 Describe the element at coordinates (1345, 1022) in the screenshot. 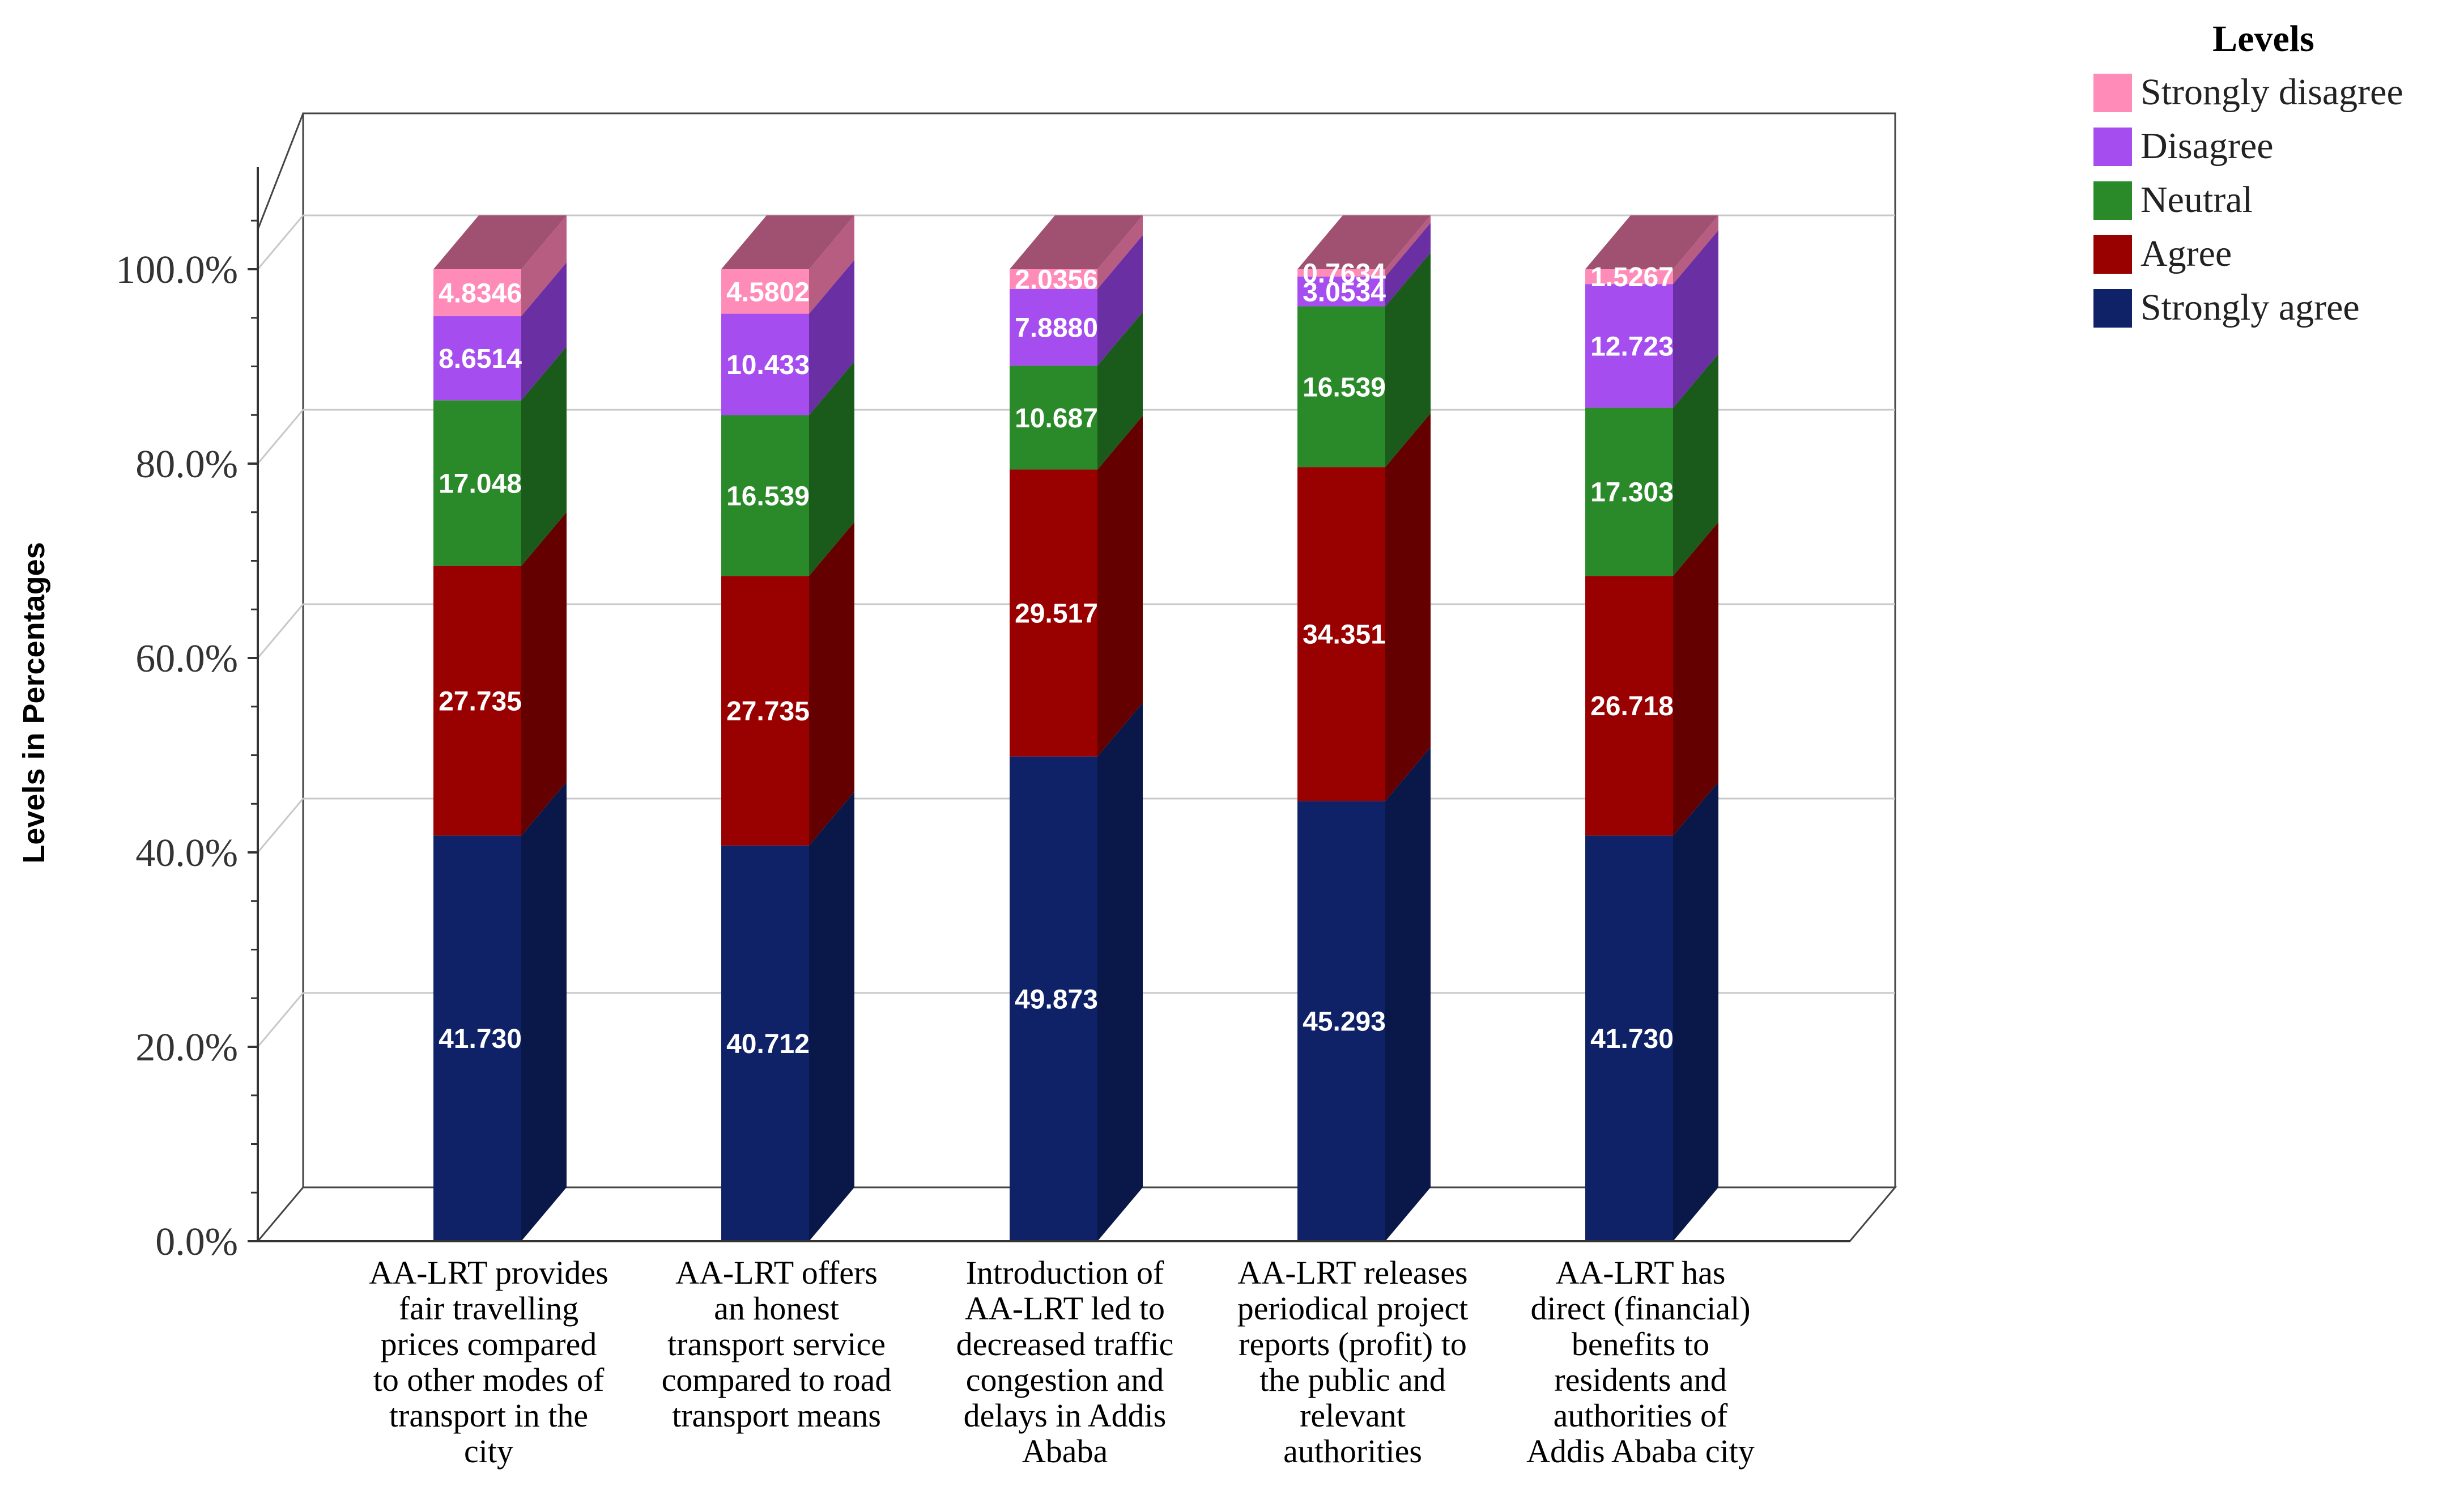

I see `data-label: 45.293` at that location.